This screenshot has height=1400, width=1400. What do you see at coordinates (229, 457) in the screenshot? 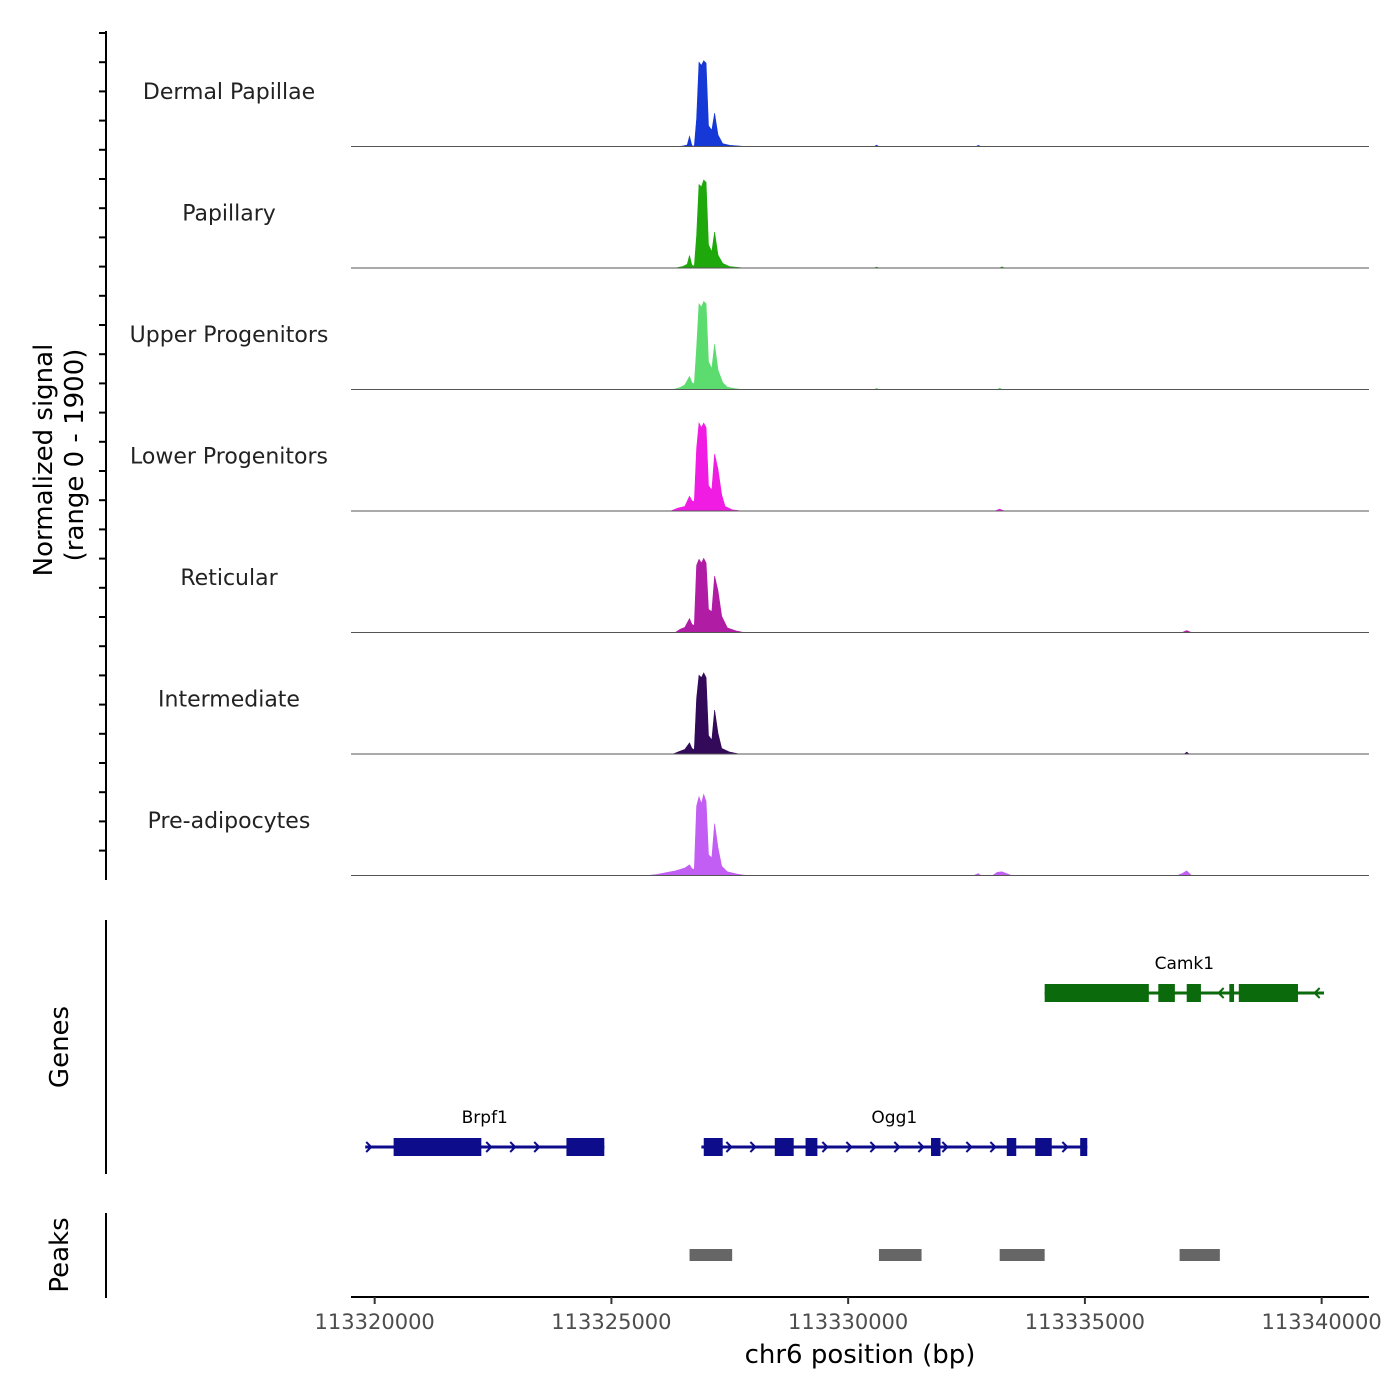
I see `track-label: Lower Progenitors` at bounding box center [229, 457].